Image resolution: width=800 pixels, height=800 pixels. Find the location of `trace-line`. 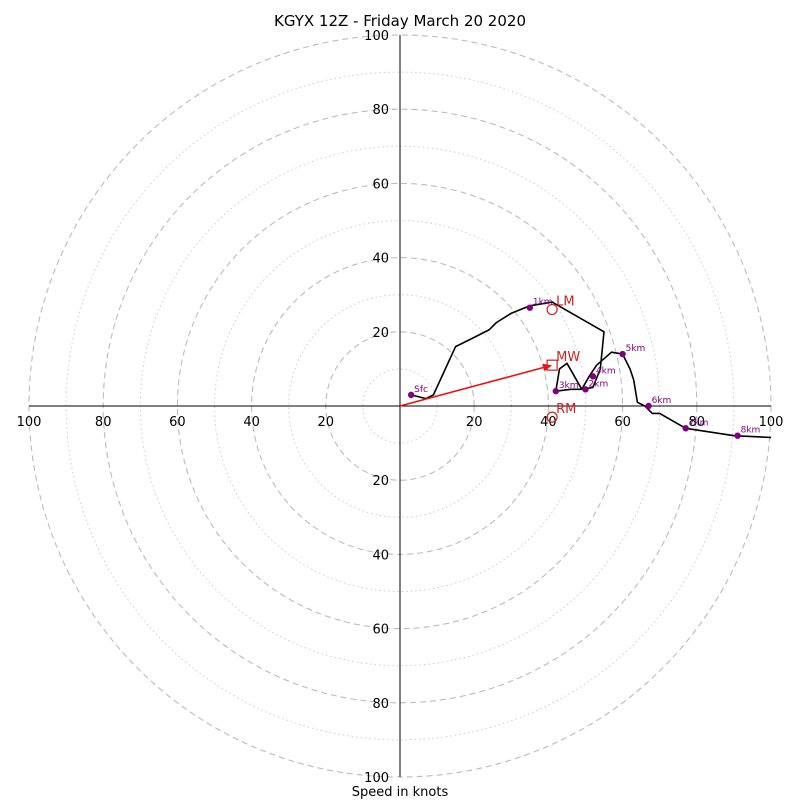

trace-line is located at coordinates (591, 370).